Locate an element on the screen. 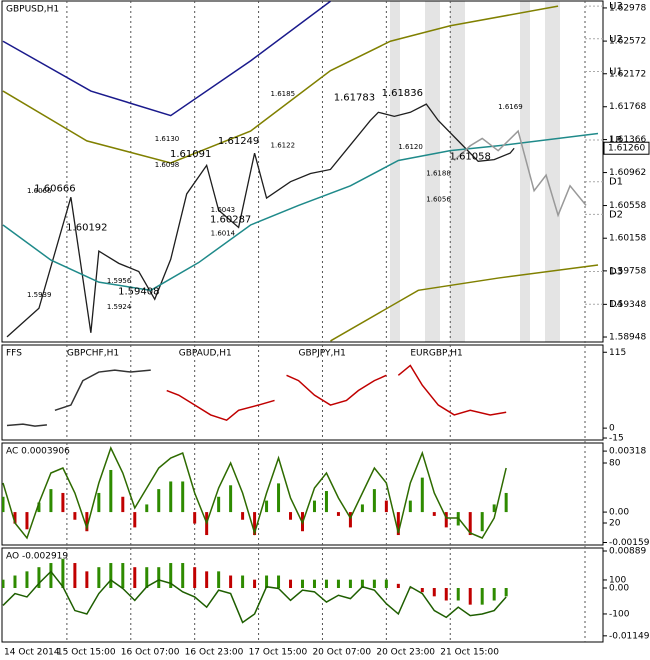  y-tick-label: 20 is located at coordinates (615, 524).